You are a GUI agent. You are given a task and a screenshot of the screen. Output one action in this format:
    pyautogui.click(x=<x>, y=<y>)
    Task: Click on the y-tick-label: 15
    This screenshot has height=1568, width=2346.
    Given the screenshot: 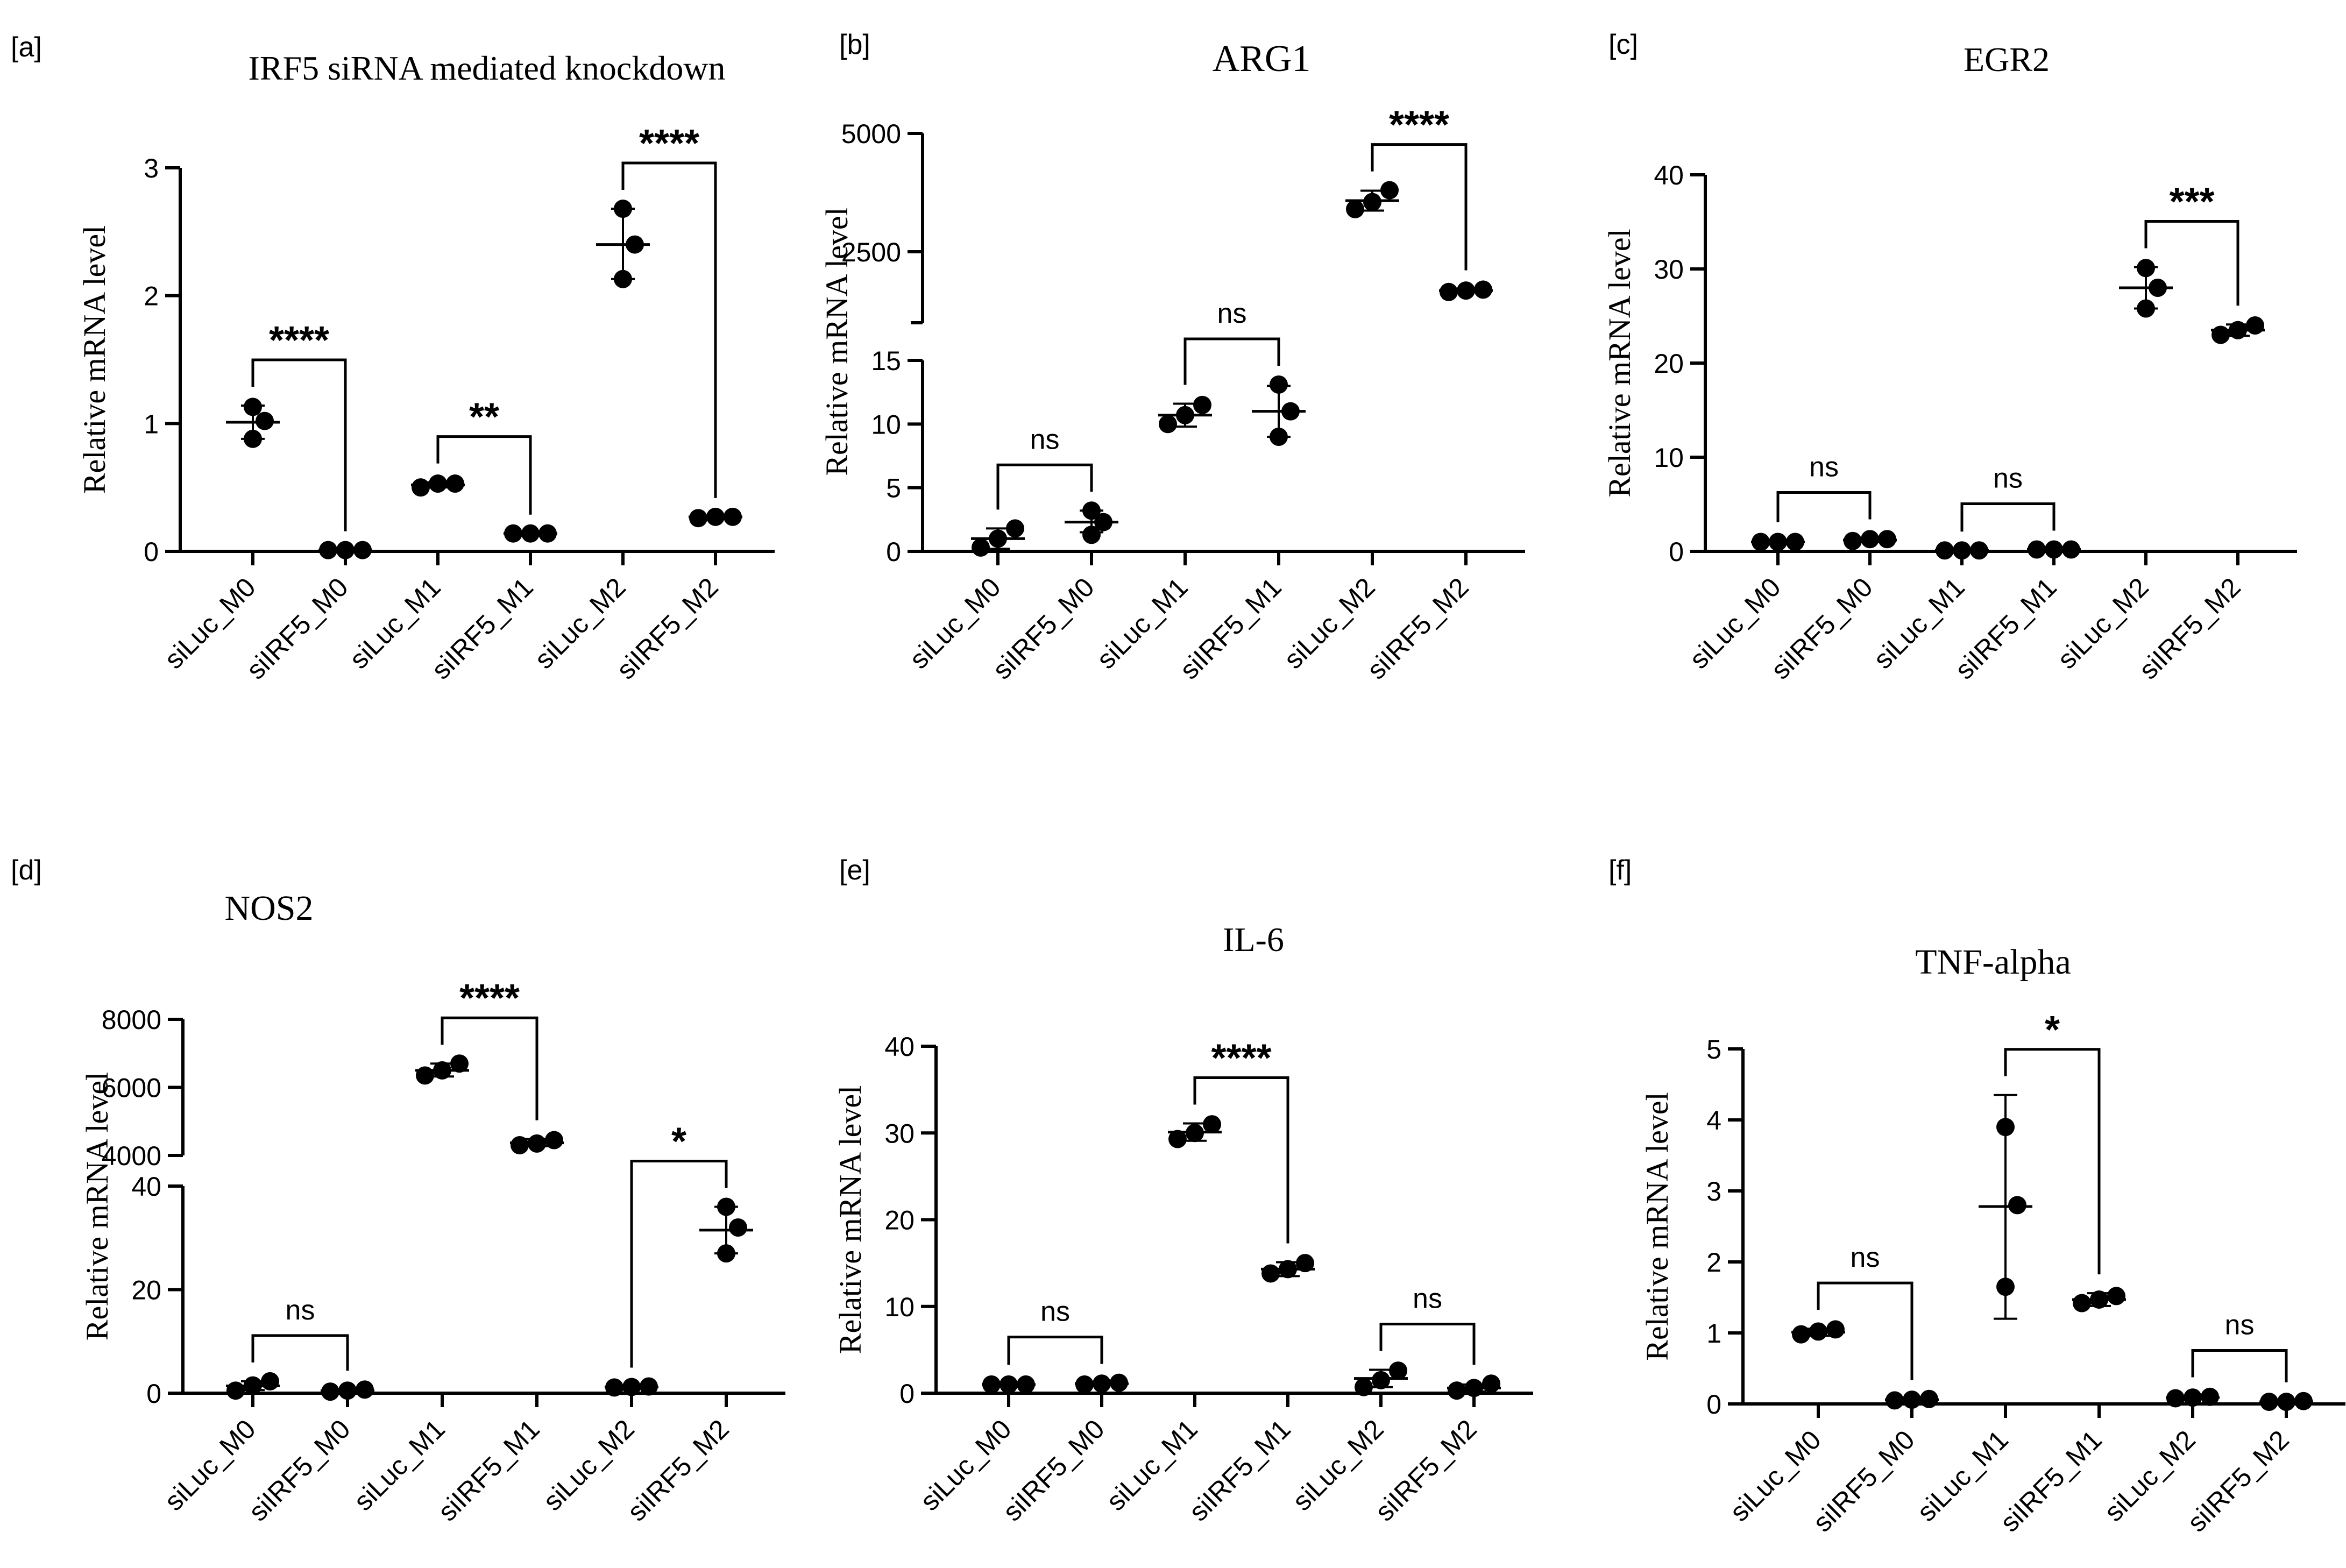 What is the action you would take?
    pyautogui.click(x=886, y=361)
    